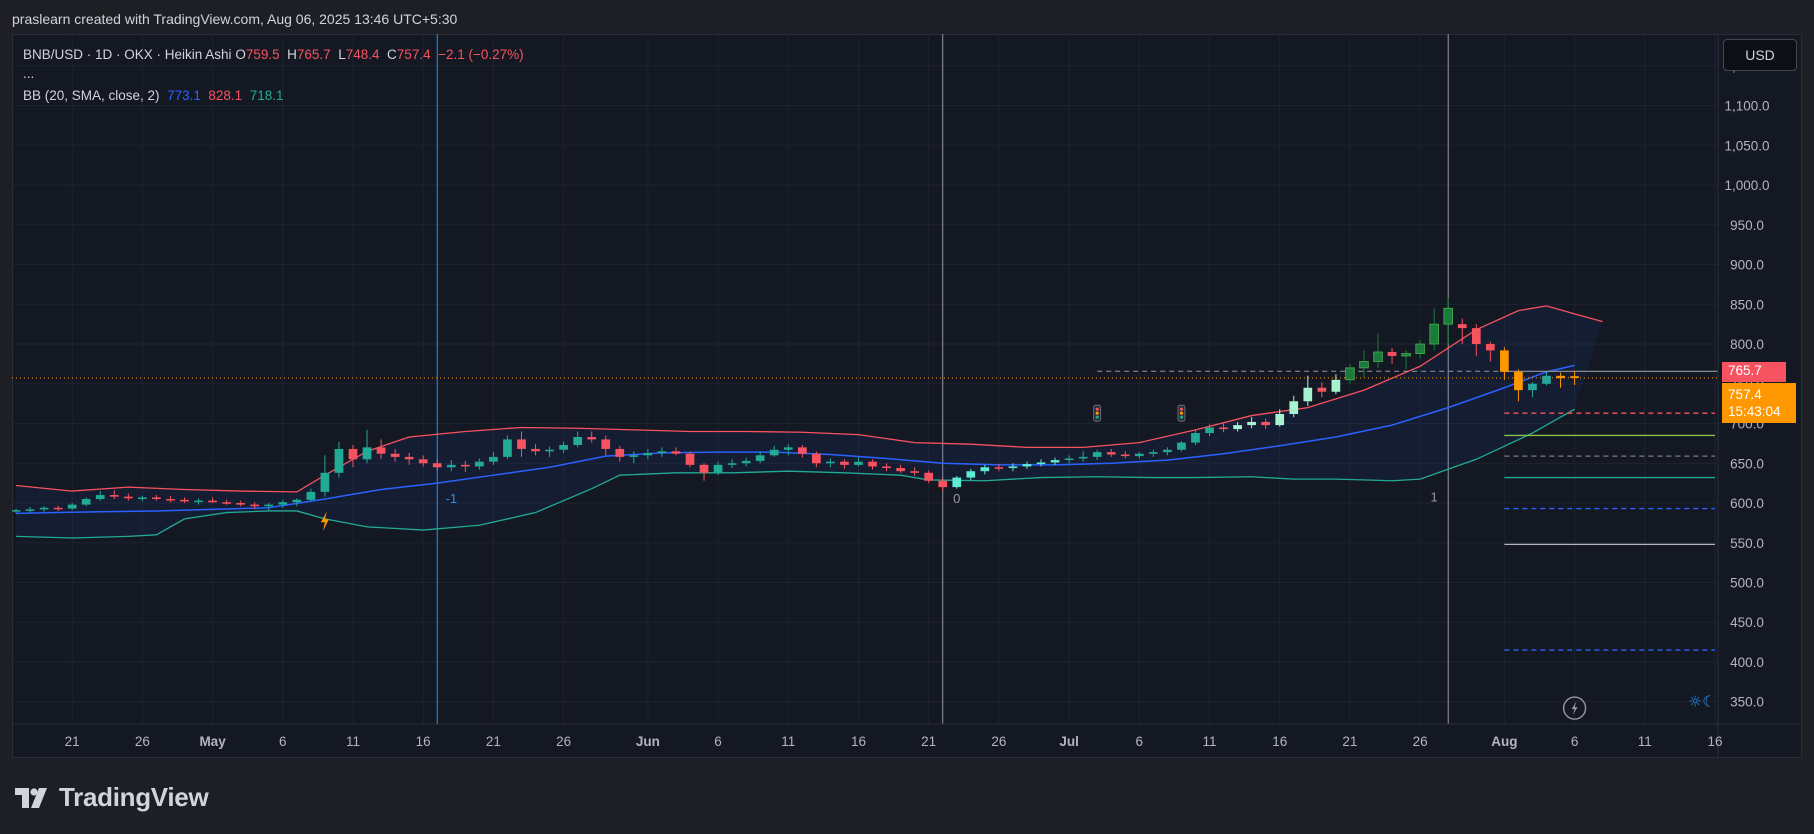  Describe the element at coordinates (1181, 409) in the screenshot. I see `traffic-light-red` at that location.